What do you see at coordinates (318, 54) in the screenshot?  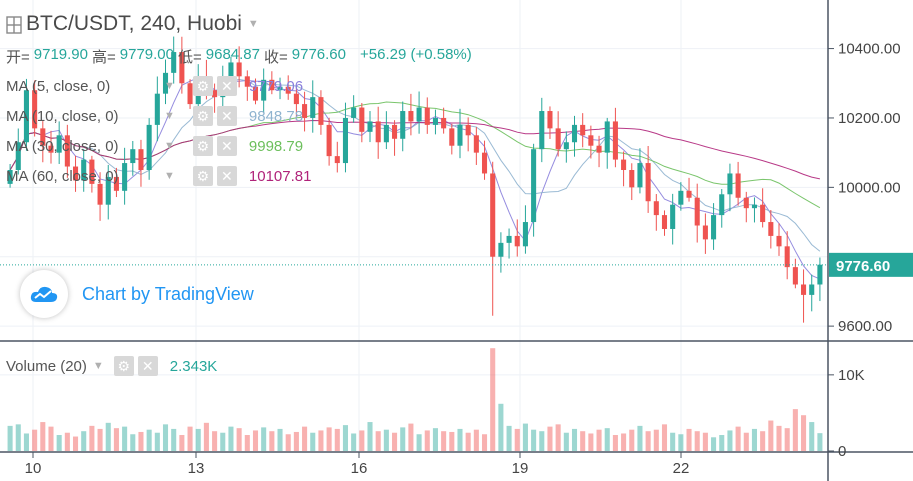 I see `close-value: 9776.60` at bounding box center [318, 54].